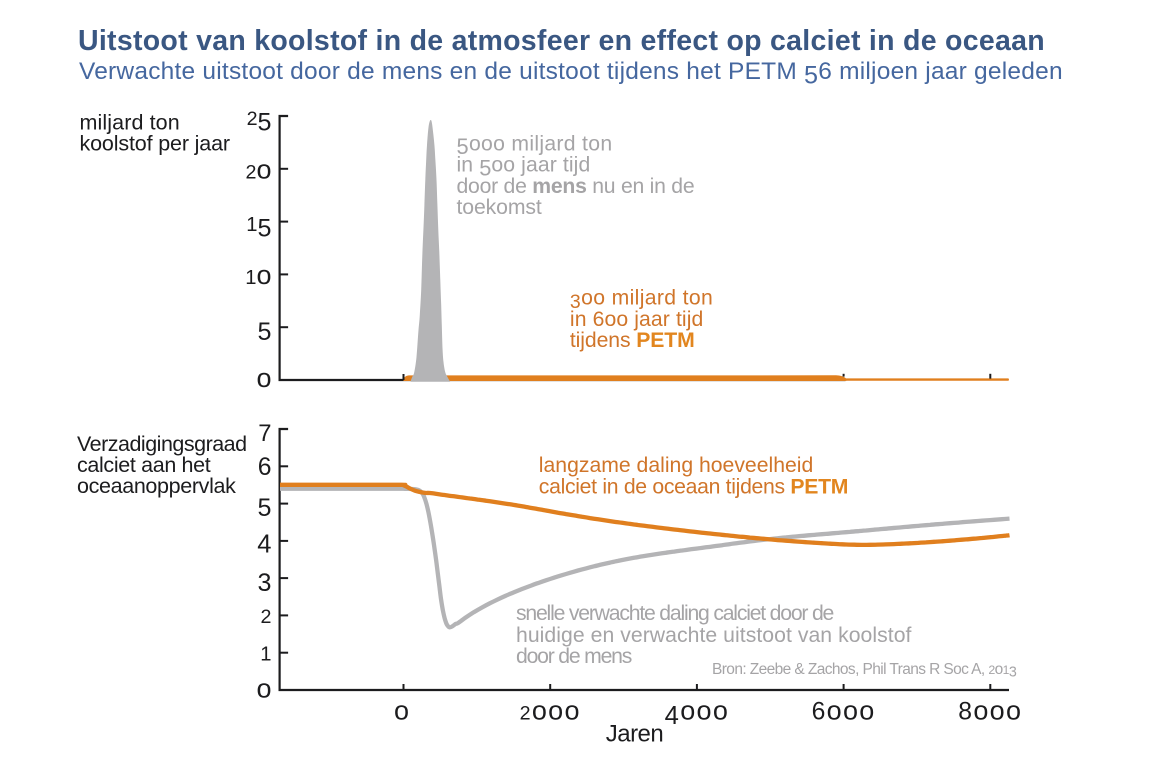  I want to click on svg-text: in 5​oo jaar tijd, so click(524, 167).